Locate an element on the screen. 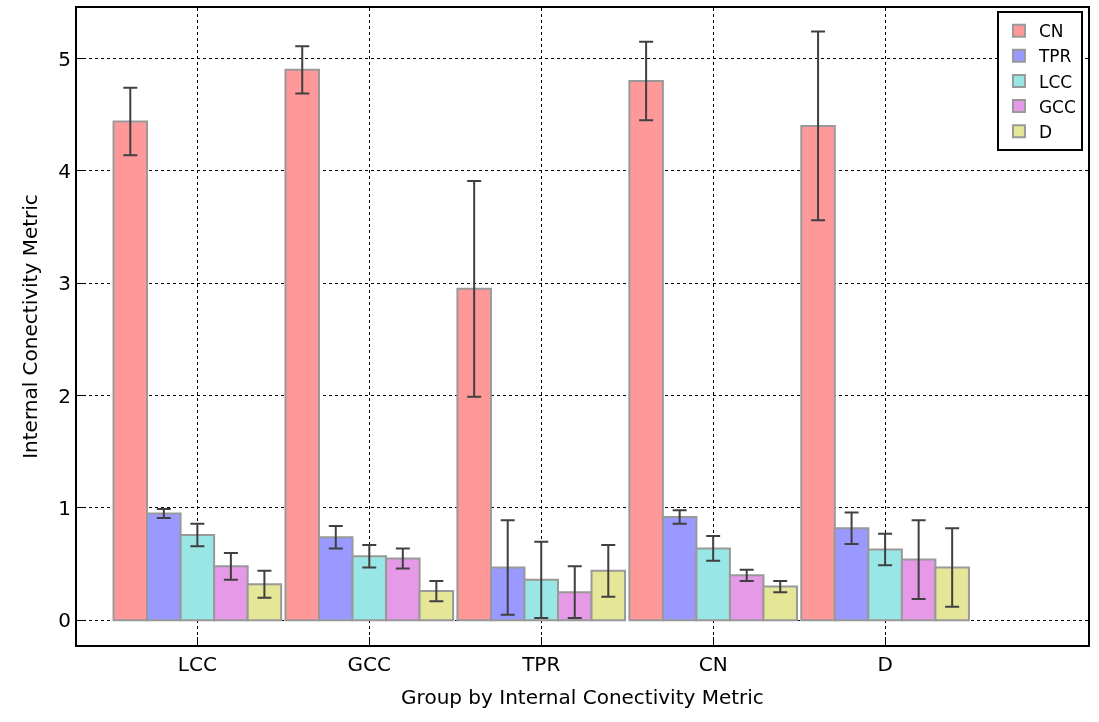 The height and width of the screenshot is (722, 1099). y-tick-label: 3 is located at coordinates (64, 283).